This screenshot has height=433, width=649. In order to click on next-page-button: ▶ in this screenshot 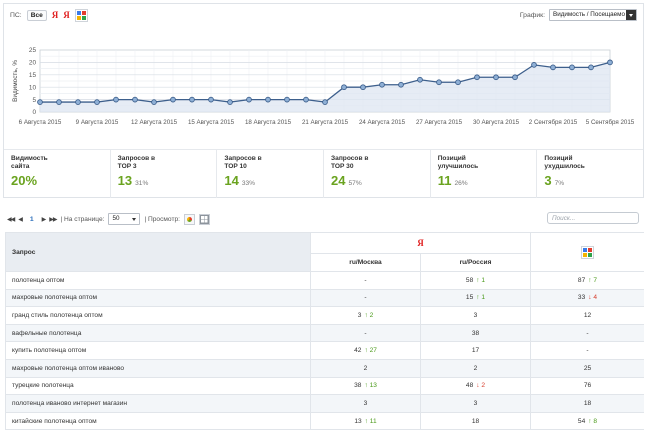, I will do `click(44, 219)`.